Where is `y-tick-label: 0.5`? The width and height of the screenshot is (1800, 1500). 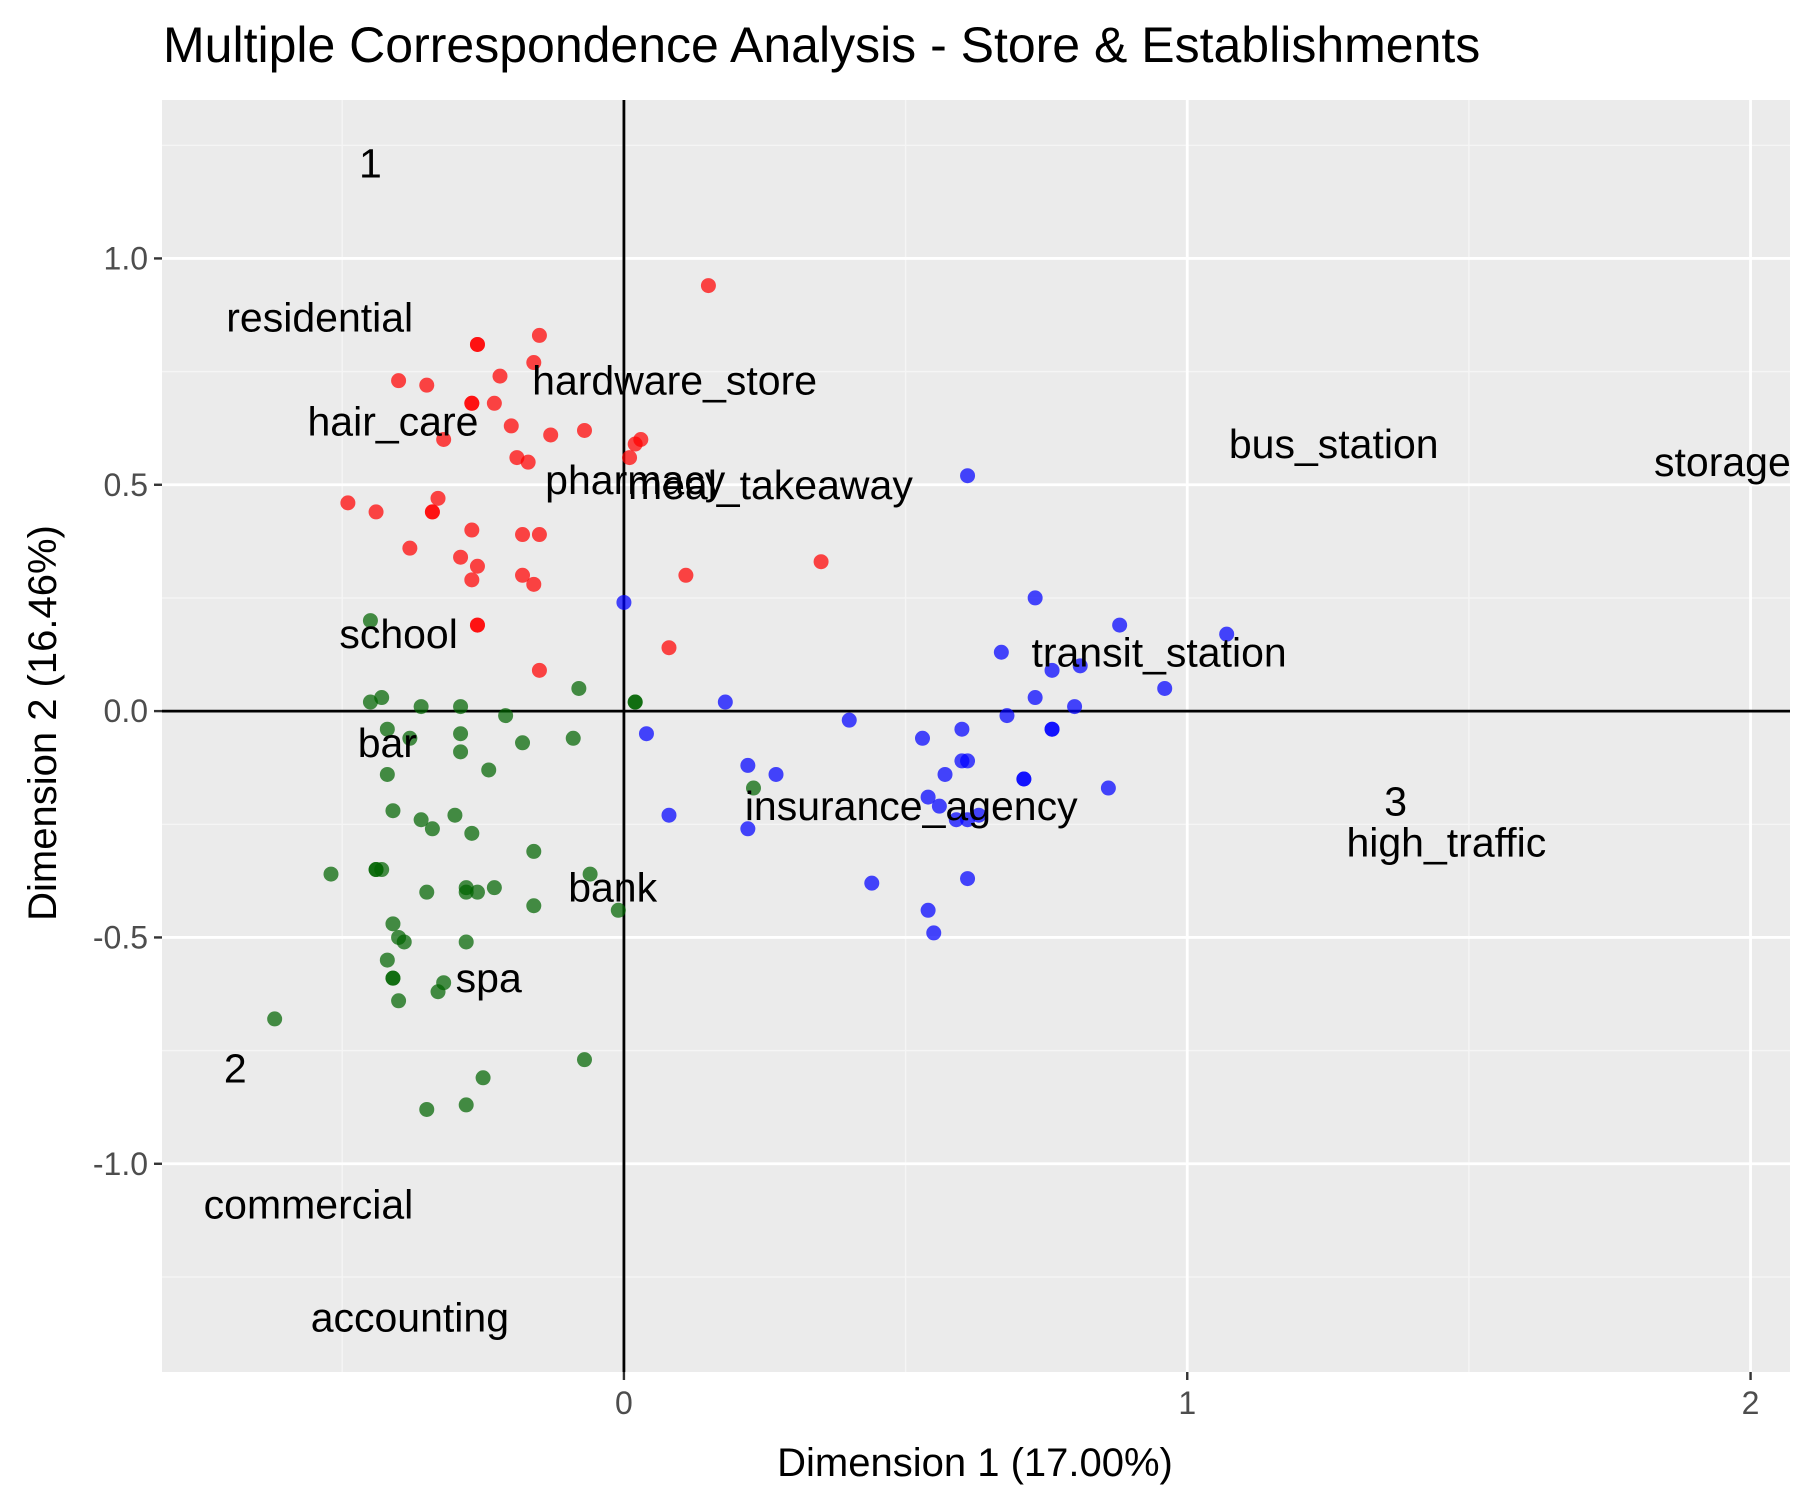 y-tick-label: 0.5 is located at coordinates (126, 485).